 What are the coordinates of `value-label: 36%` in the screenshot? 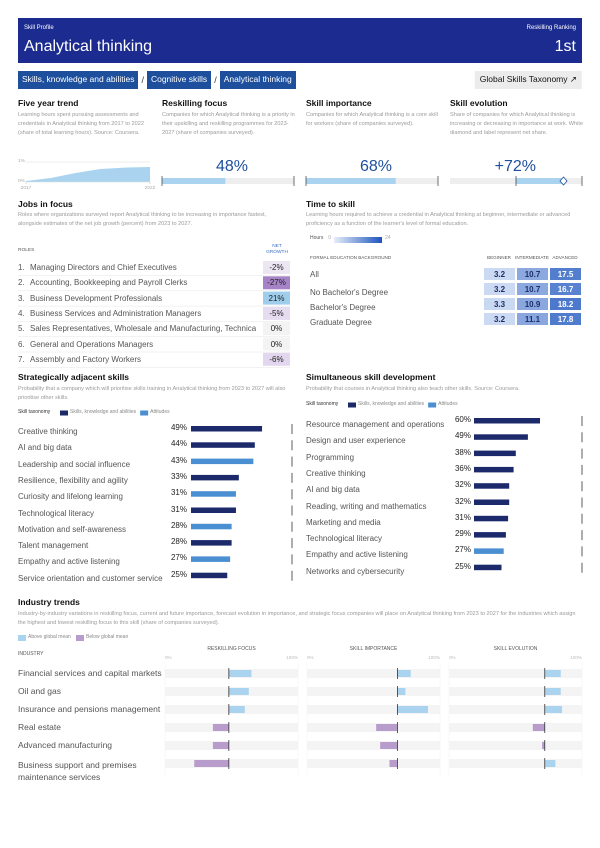 It's located at (462, 468).